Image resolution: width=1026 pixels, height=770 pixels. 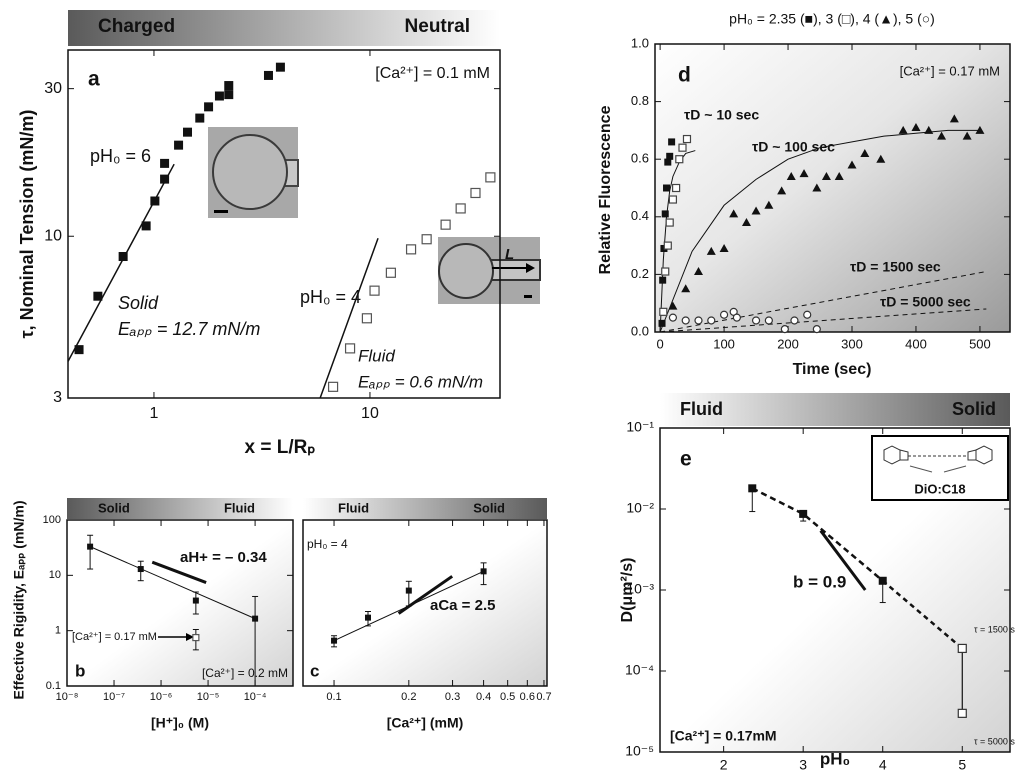 I want to click on x-tick-label: 5, so click(x=962, y=763).